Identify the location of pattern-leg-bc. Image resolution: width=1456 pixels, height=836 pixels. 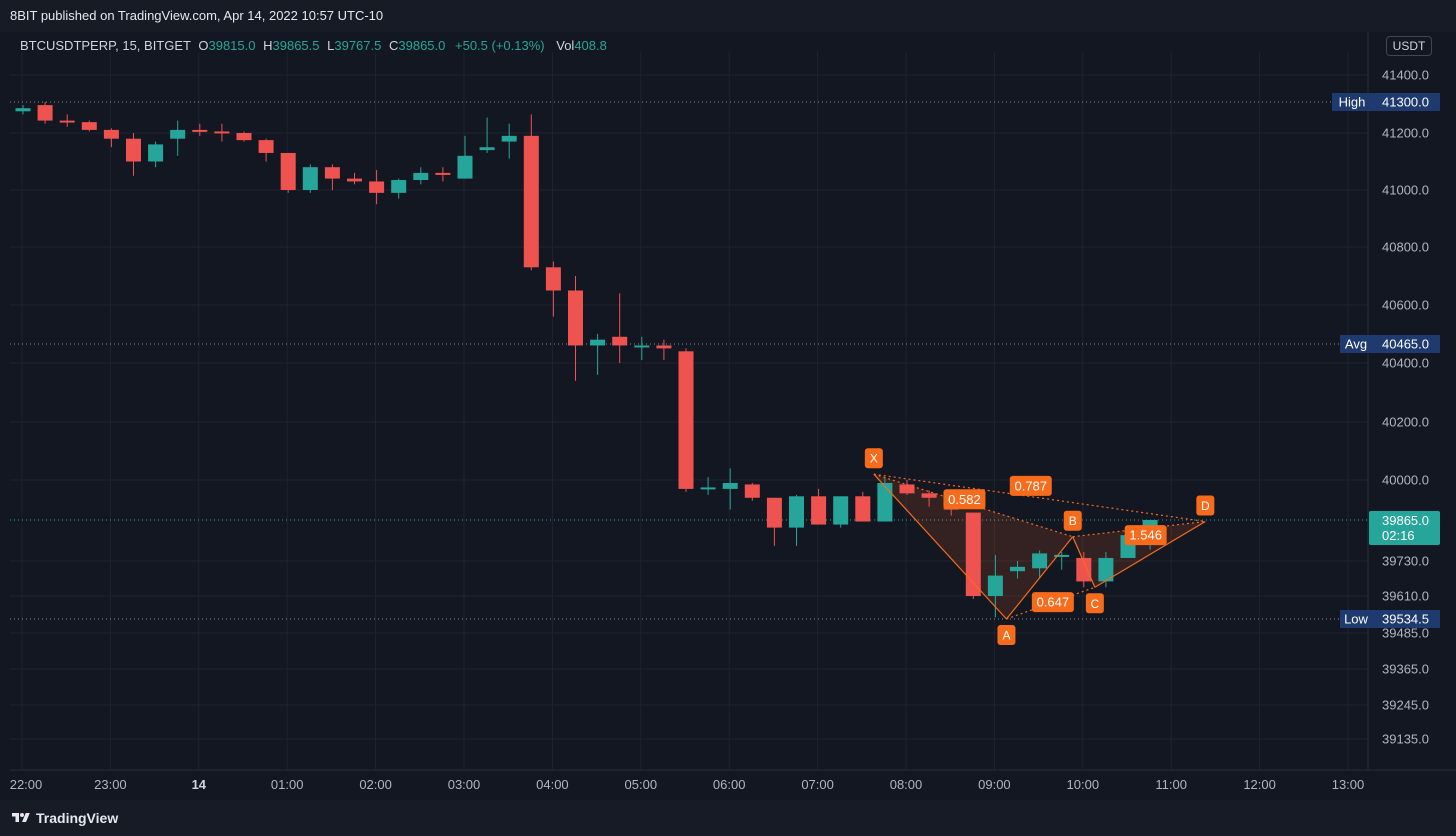
(1084, 562).